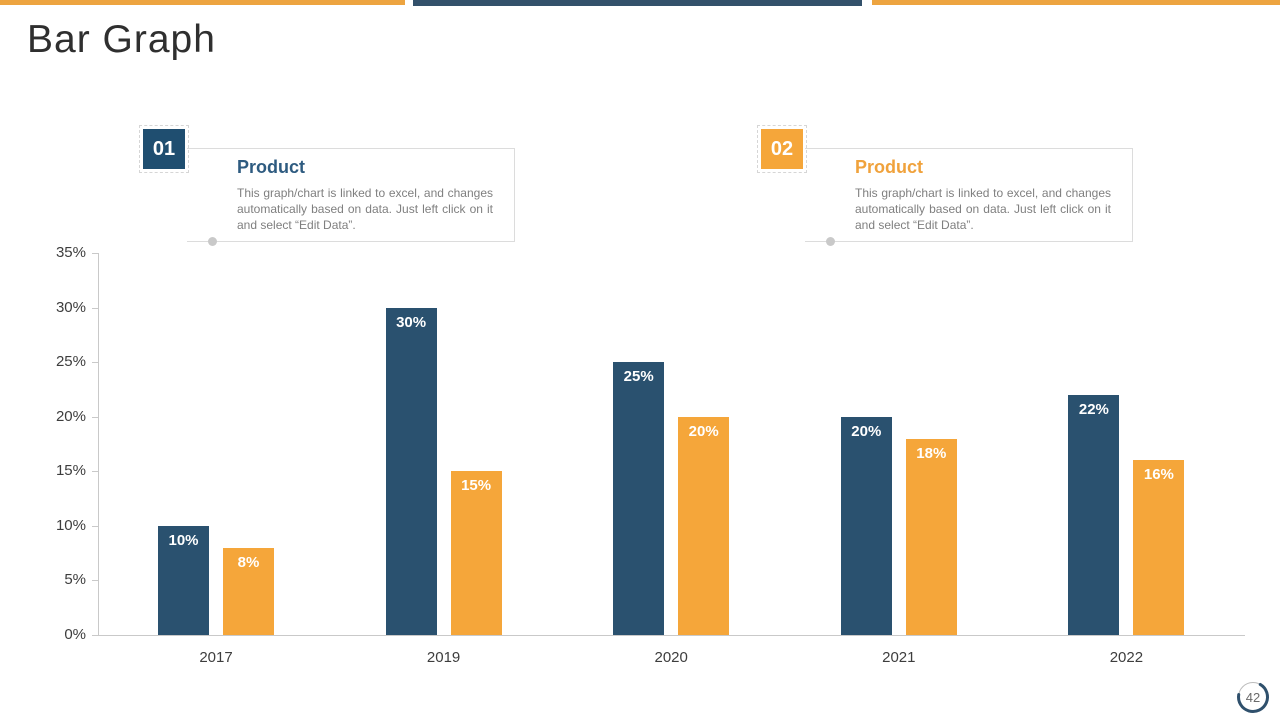 This screenshot has height=720, width=1280. Describe the element at coordinates (248, 562) in the screenshot. I see `bar-value-label: 8%` at that location.